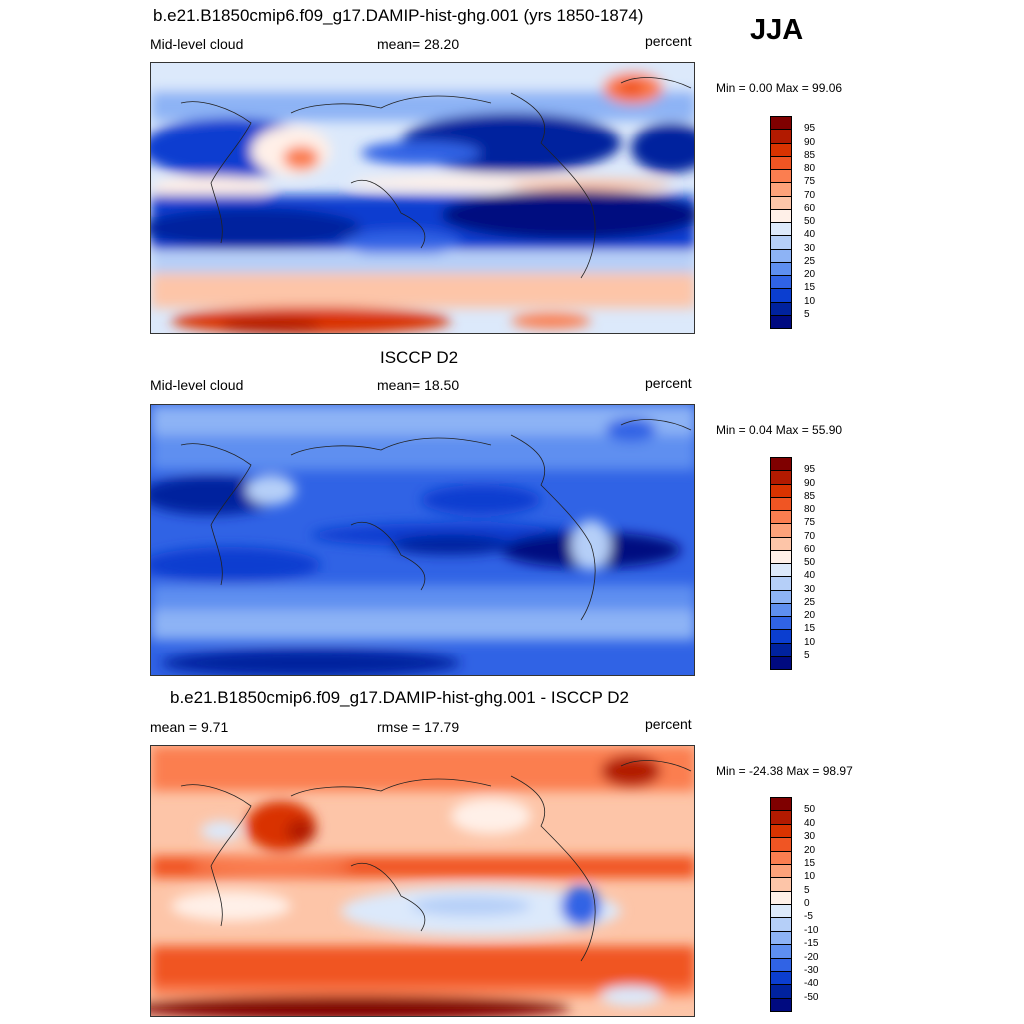 Image resolution: width=1024 pixels, height=1024 pixels. I want to click on season-label: JJA, so click(777, 30).